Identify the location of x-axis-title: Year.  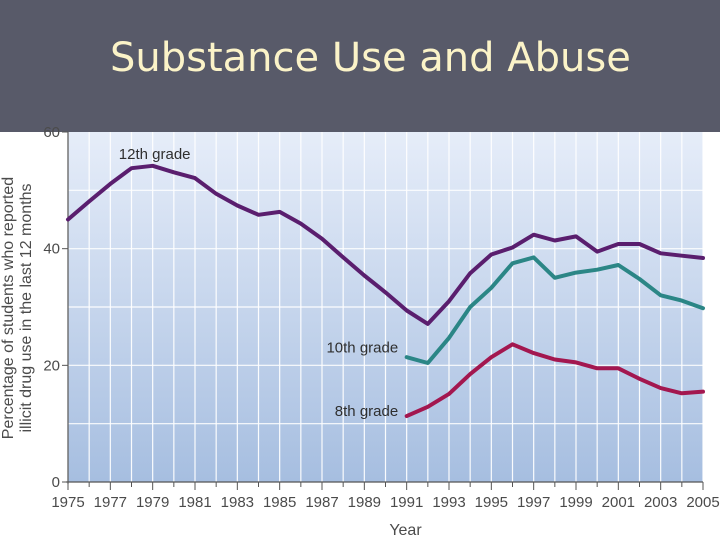
(405, 530).